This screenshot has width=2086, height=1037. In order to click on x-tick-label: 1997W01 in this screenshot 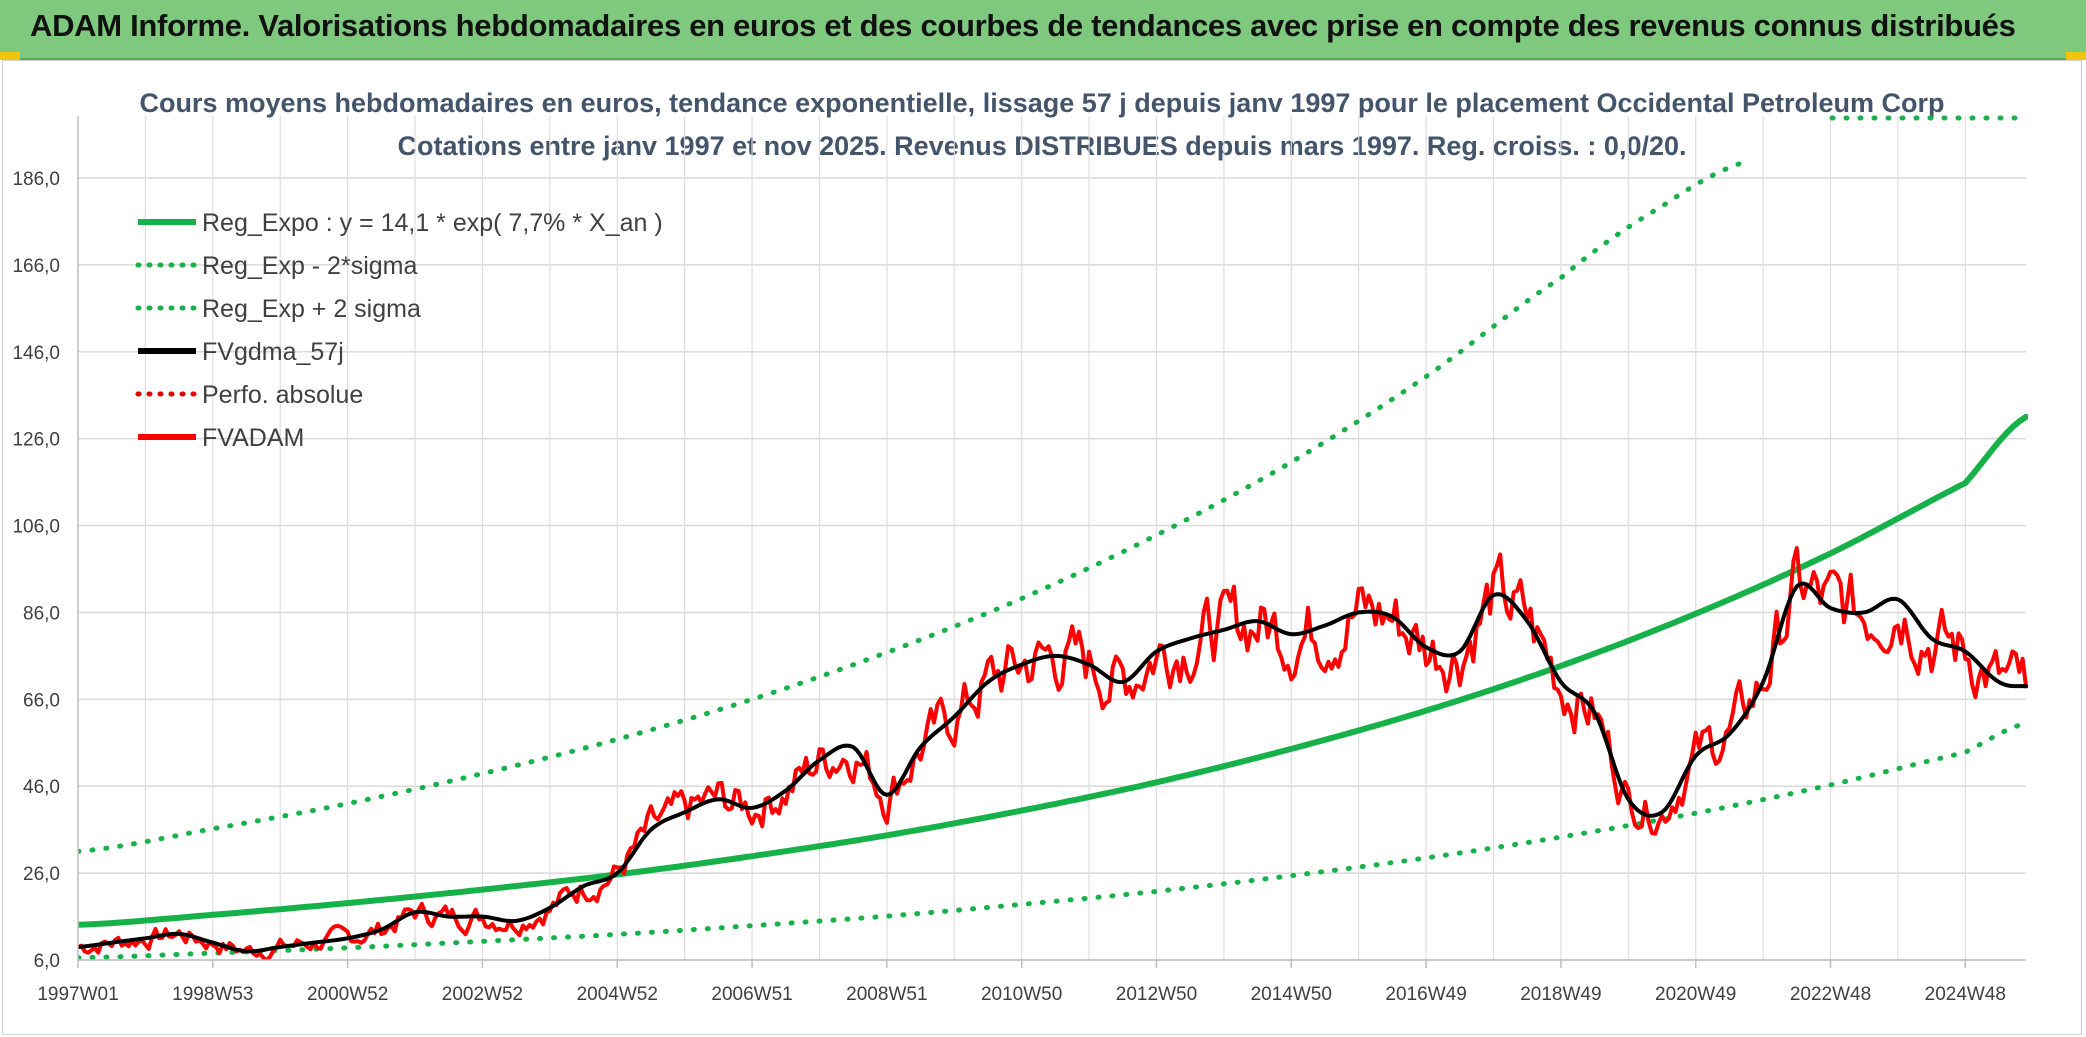, I will do `click(77, 994)`.